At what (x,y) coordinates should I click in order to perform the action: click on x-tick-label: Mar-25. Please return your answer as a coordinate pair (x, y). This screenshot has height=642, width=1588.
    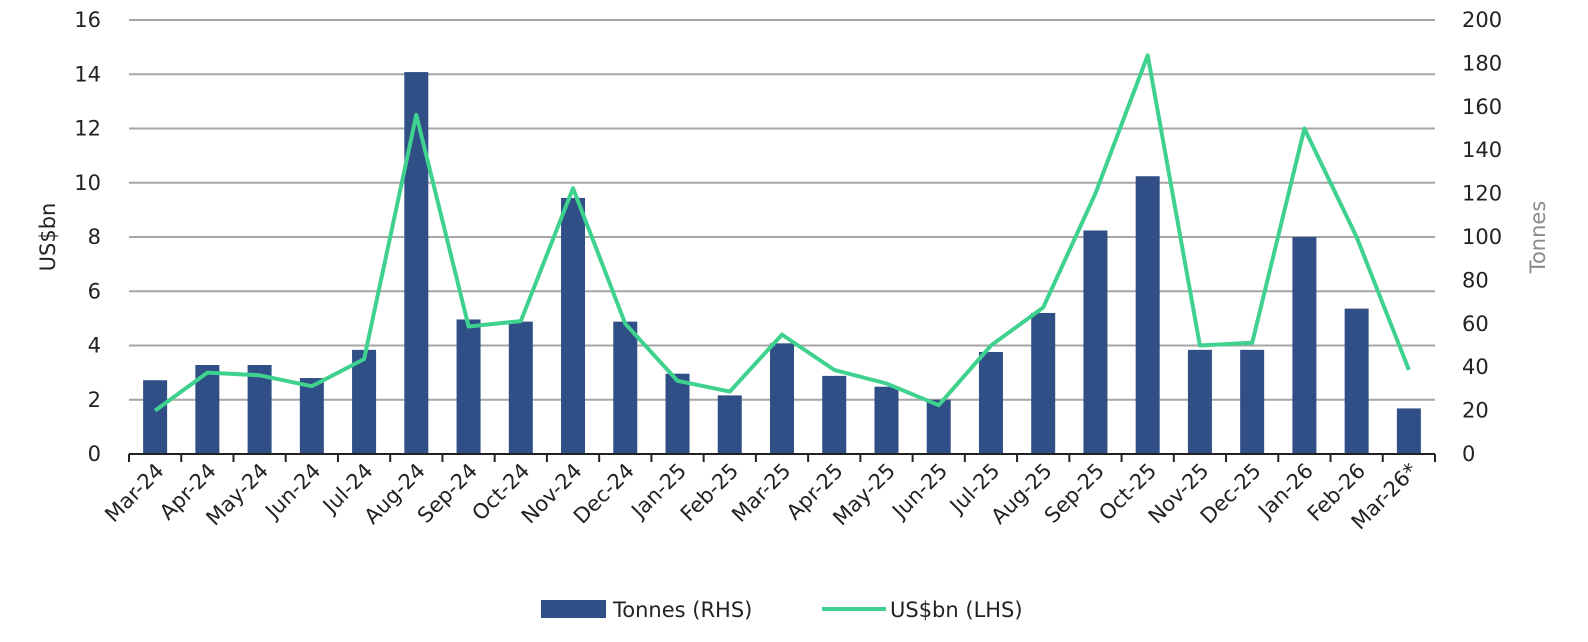
    Looking at the image, I should click on (761, 493).